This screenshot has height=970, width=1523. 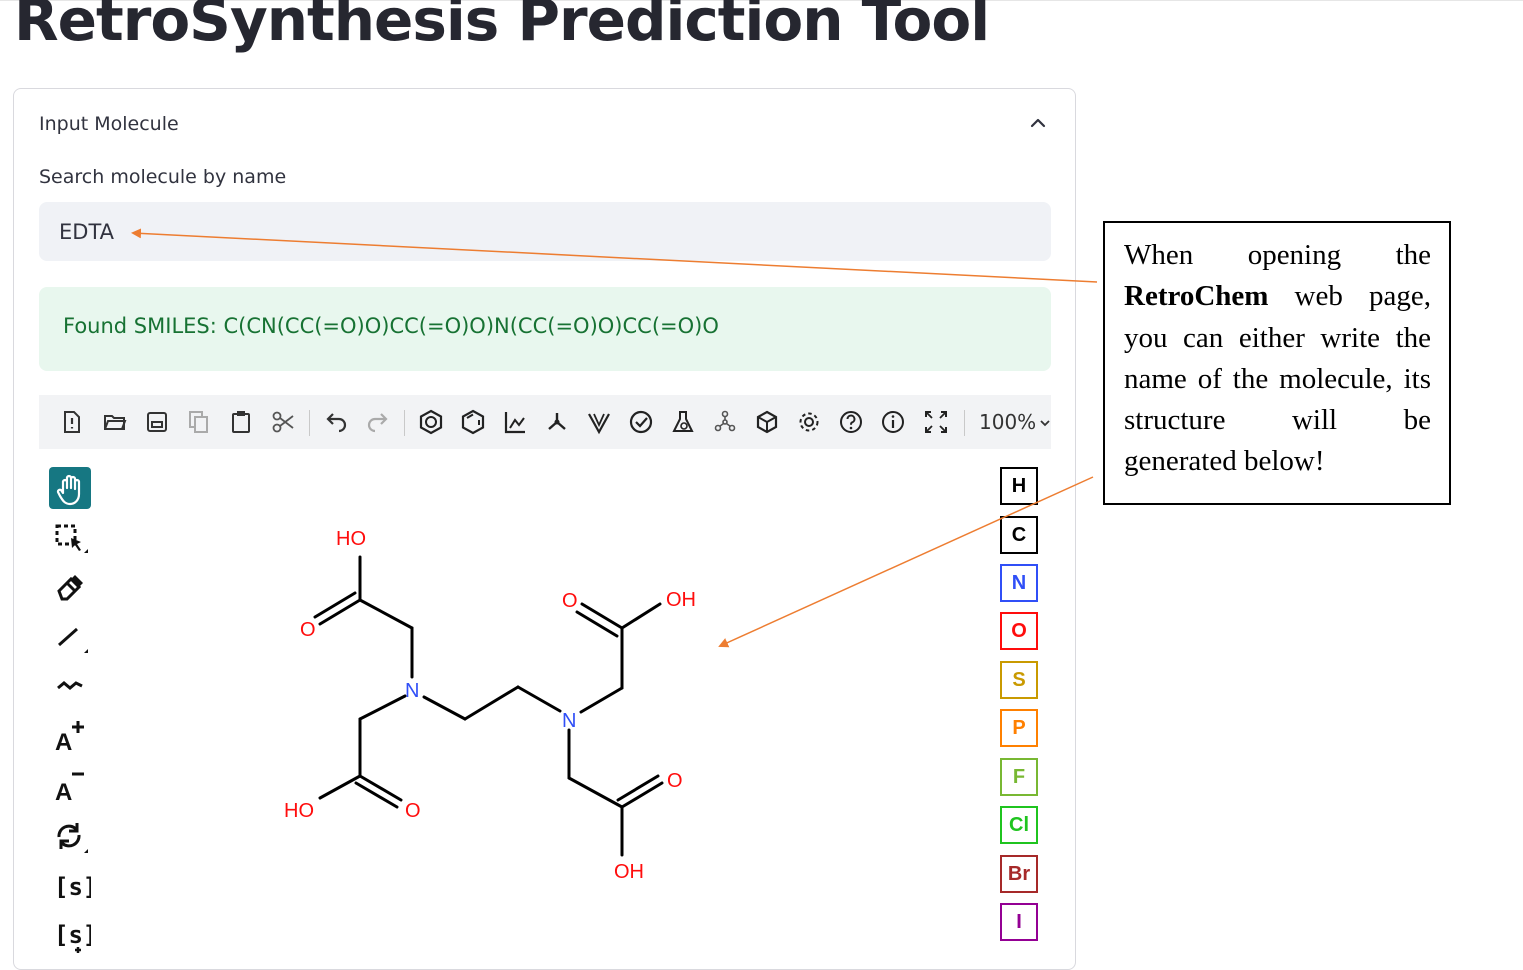 I want to click on element-button-cl: Cl, so click(x=1019, y=825).